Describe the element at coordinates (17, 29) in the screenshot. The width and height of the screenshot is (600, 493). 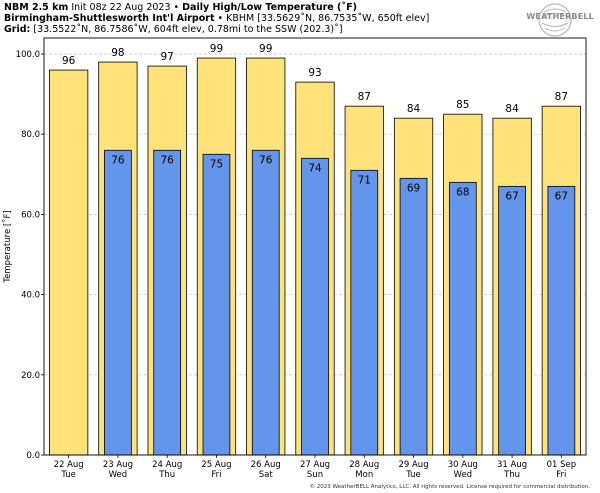
I see `grid-label: Grid:` at that location.